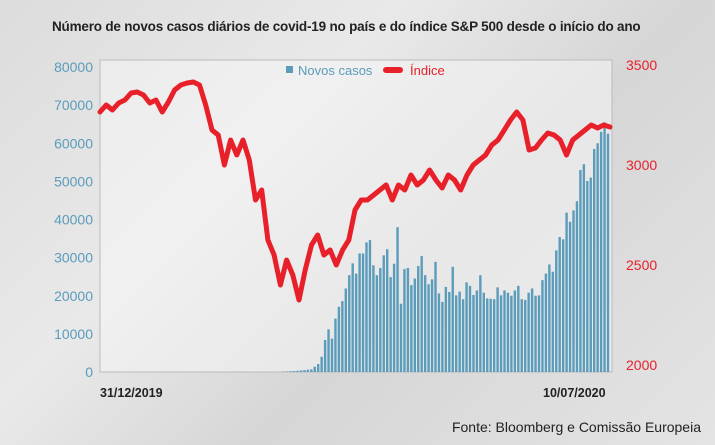 The width and height of the screenshot is (715, 445). What do you see at coordinates (641, 365) in the screenshot?
I see `right-tick-label: 2000` at bounding box center [641, 365].